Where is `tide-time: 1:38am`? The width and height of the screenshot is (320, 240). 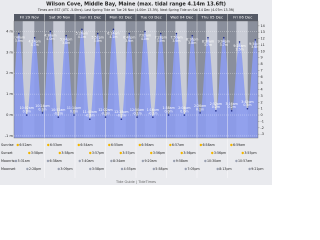 tide-time: 1:38am is located at coordinates (168, 108).